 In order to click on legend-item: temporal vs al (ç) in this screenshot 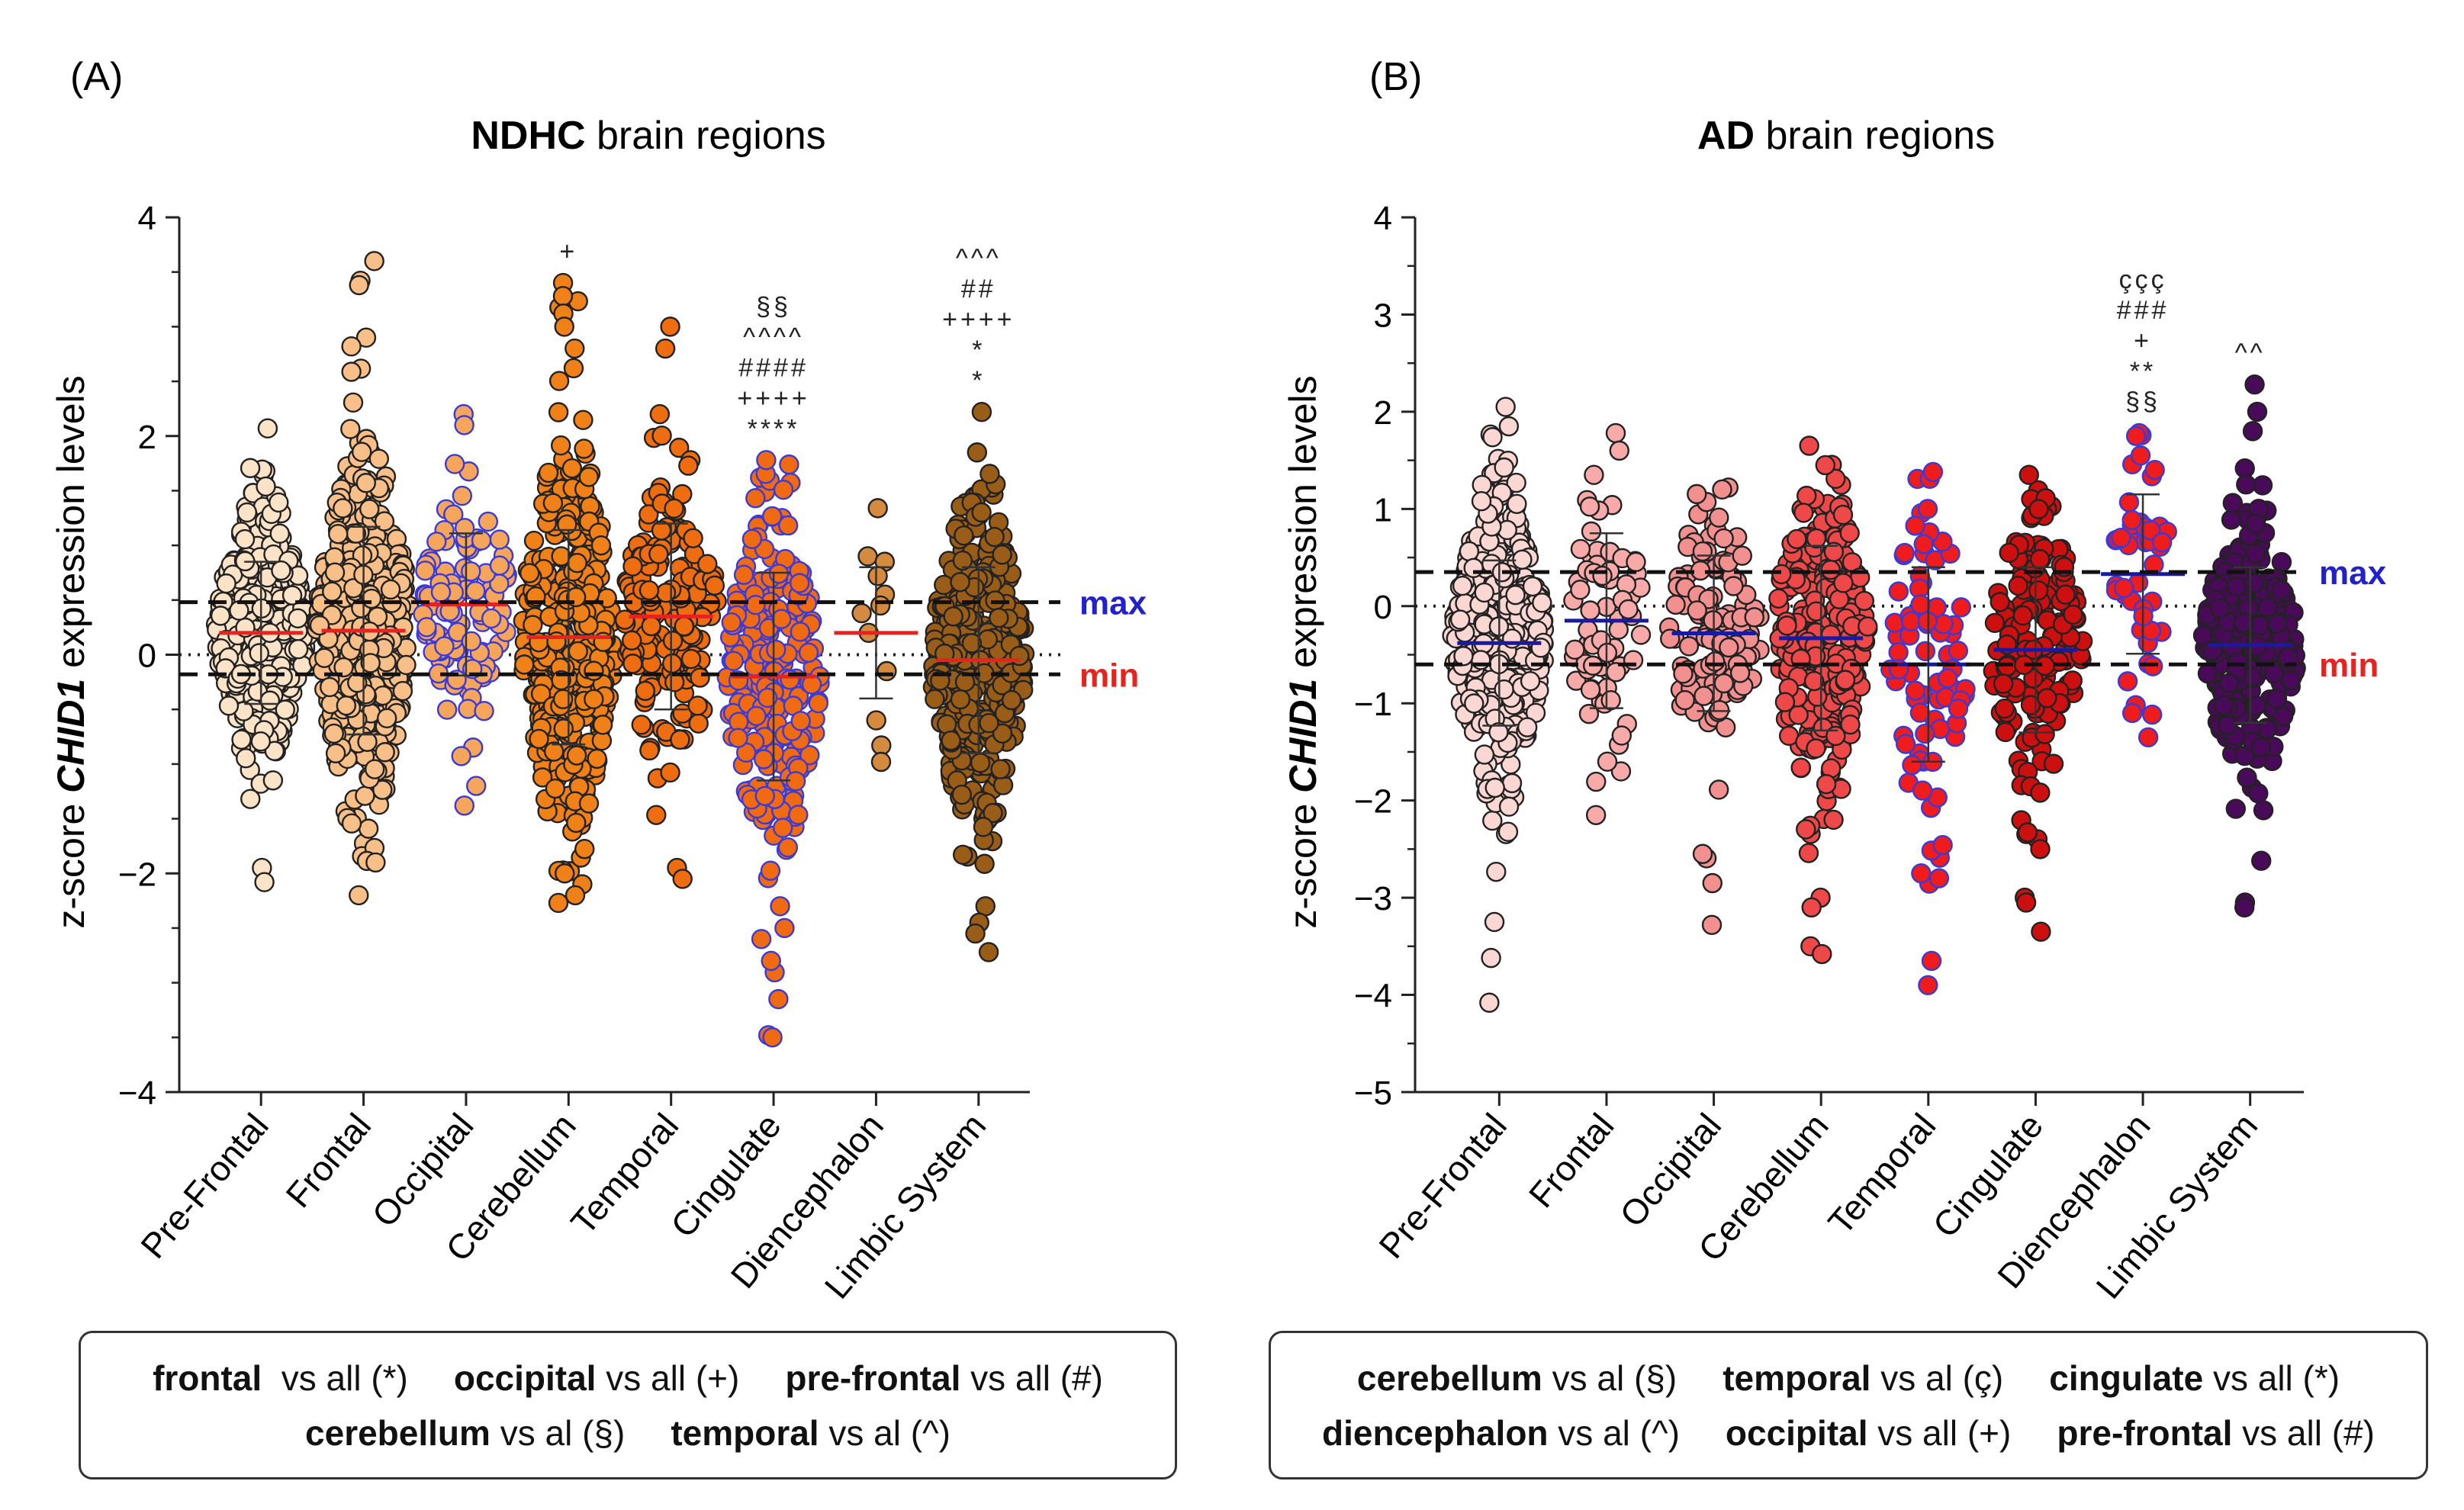, I will do `click(1863, 1378)`.